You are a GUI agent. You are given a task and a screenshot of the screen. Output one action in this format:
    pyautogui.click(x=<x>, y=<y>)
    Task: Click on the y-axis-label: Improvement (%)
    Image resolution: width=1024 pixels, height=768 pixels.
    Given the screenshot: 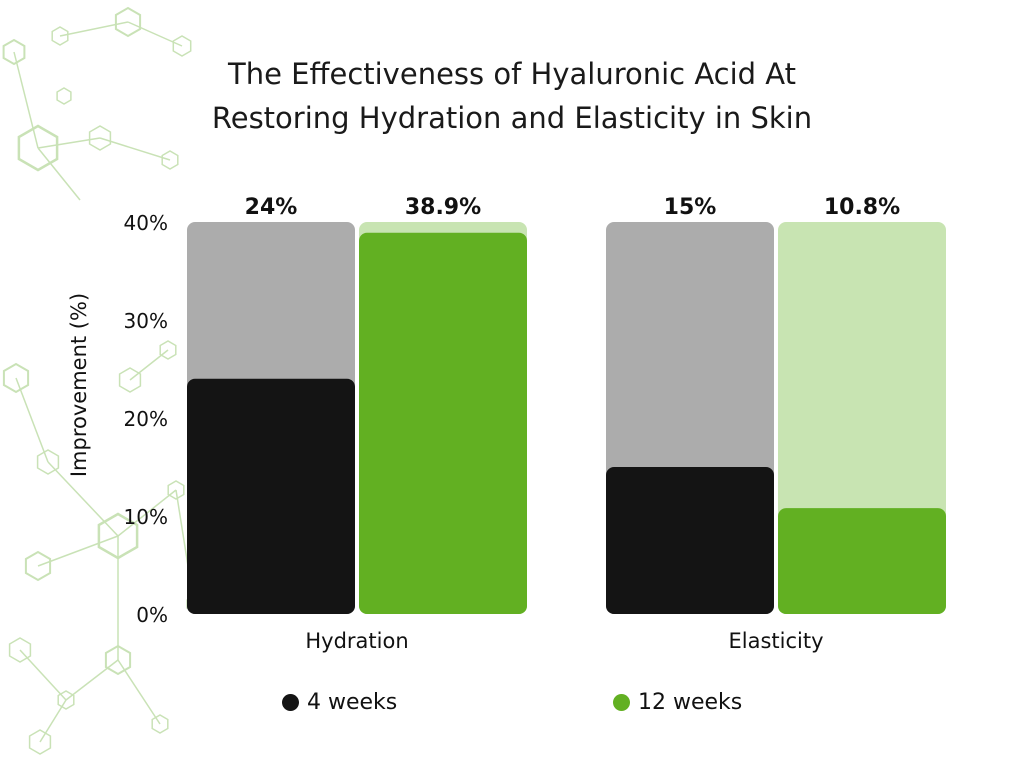 What is the action you would take?
    pyautogui.click(x=79, y=385)
    